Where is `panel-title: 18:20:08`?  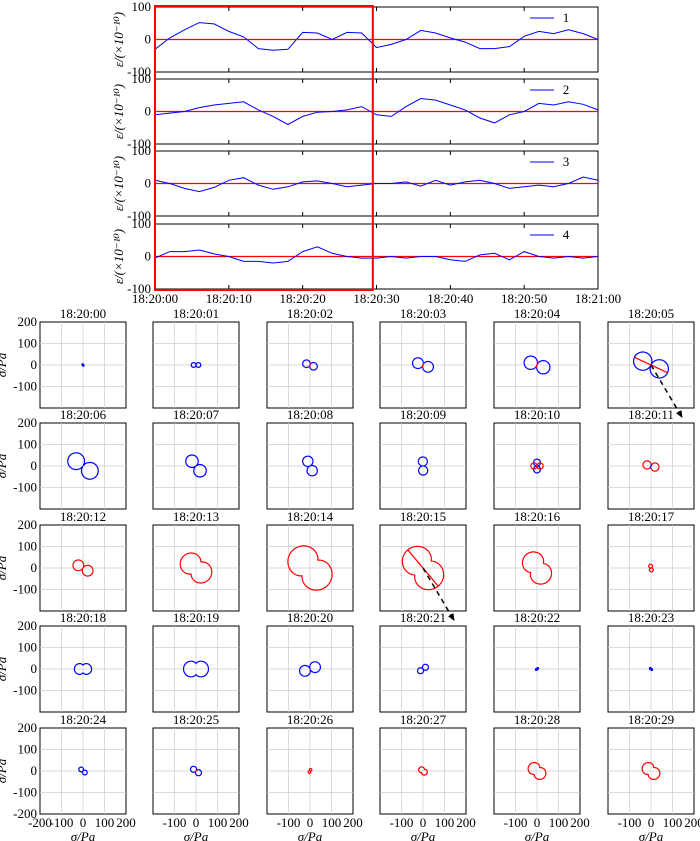
panel-title: 18:20:08 is located at coordinates (310, 414).